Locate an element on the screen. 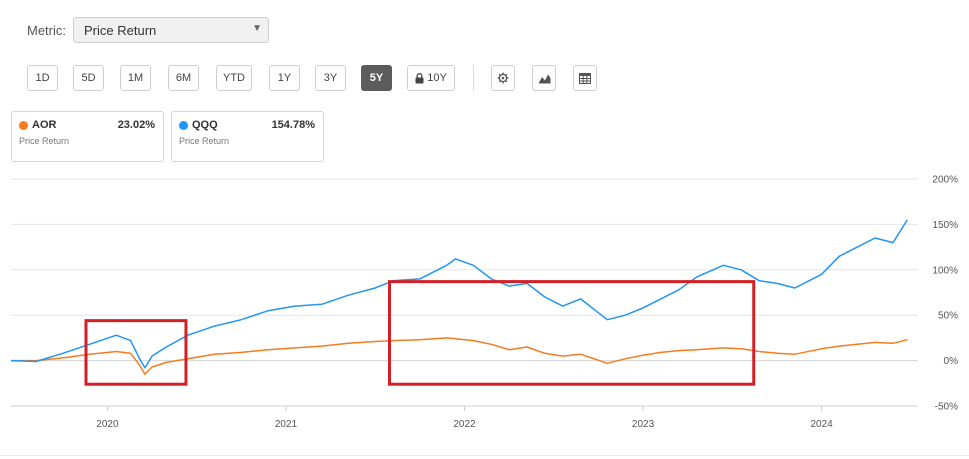 This screenshot has height=459, width=969. card-symbol: QQQ is located at coordinates (205, 125).